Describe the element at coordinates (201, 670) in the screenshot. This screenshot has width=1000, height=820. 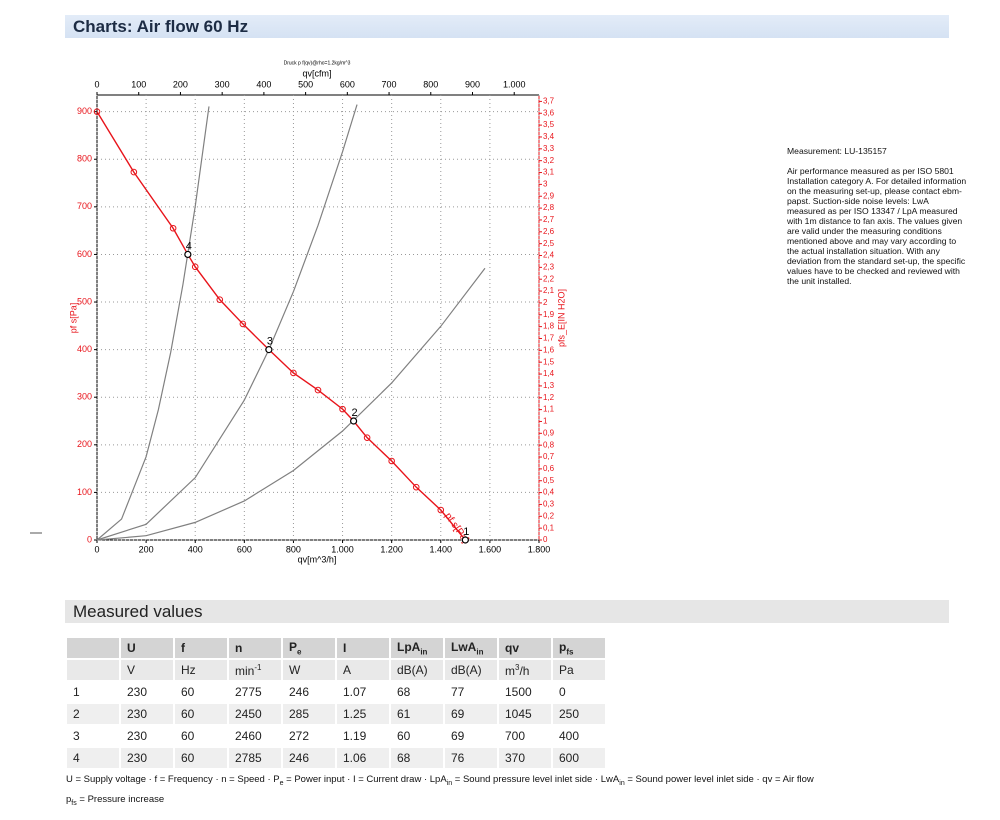
I see `table-cell: Hz` at that location.